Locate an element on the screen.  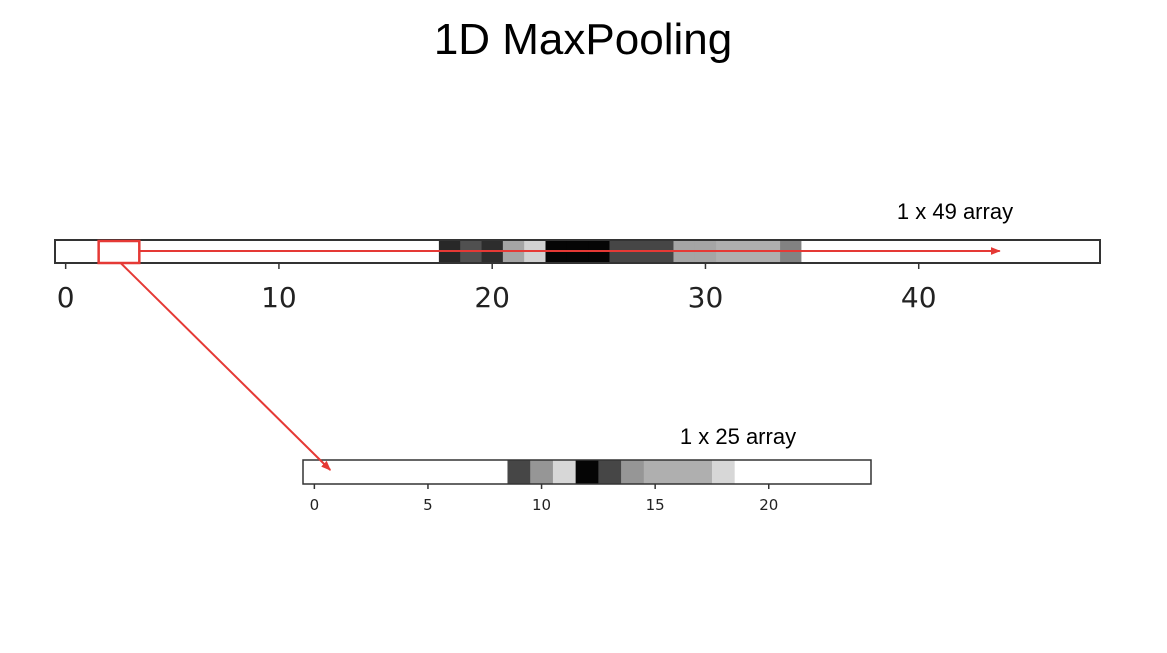
output-array-tick-label: 5 is located at coordinates (428, 505).